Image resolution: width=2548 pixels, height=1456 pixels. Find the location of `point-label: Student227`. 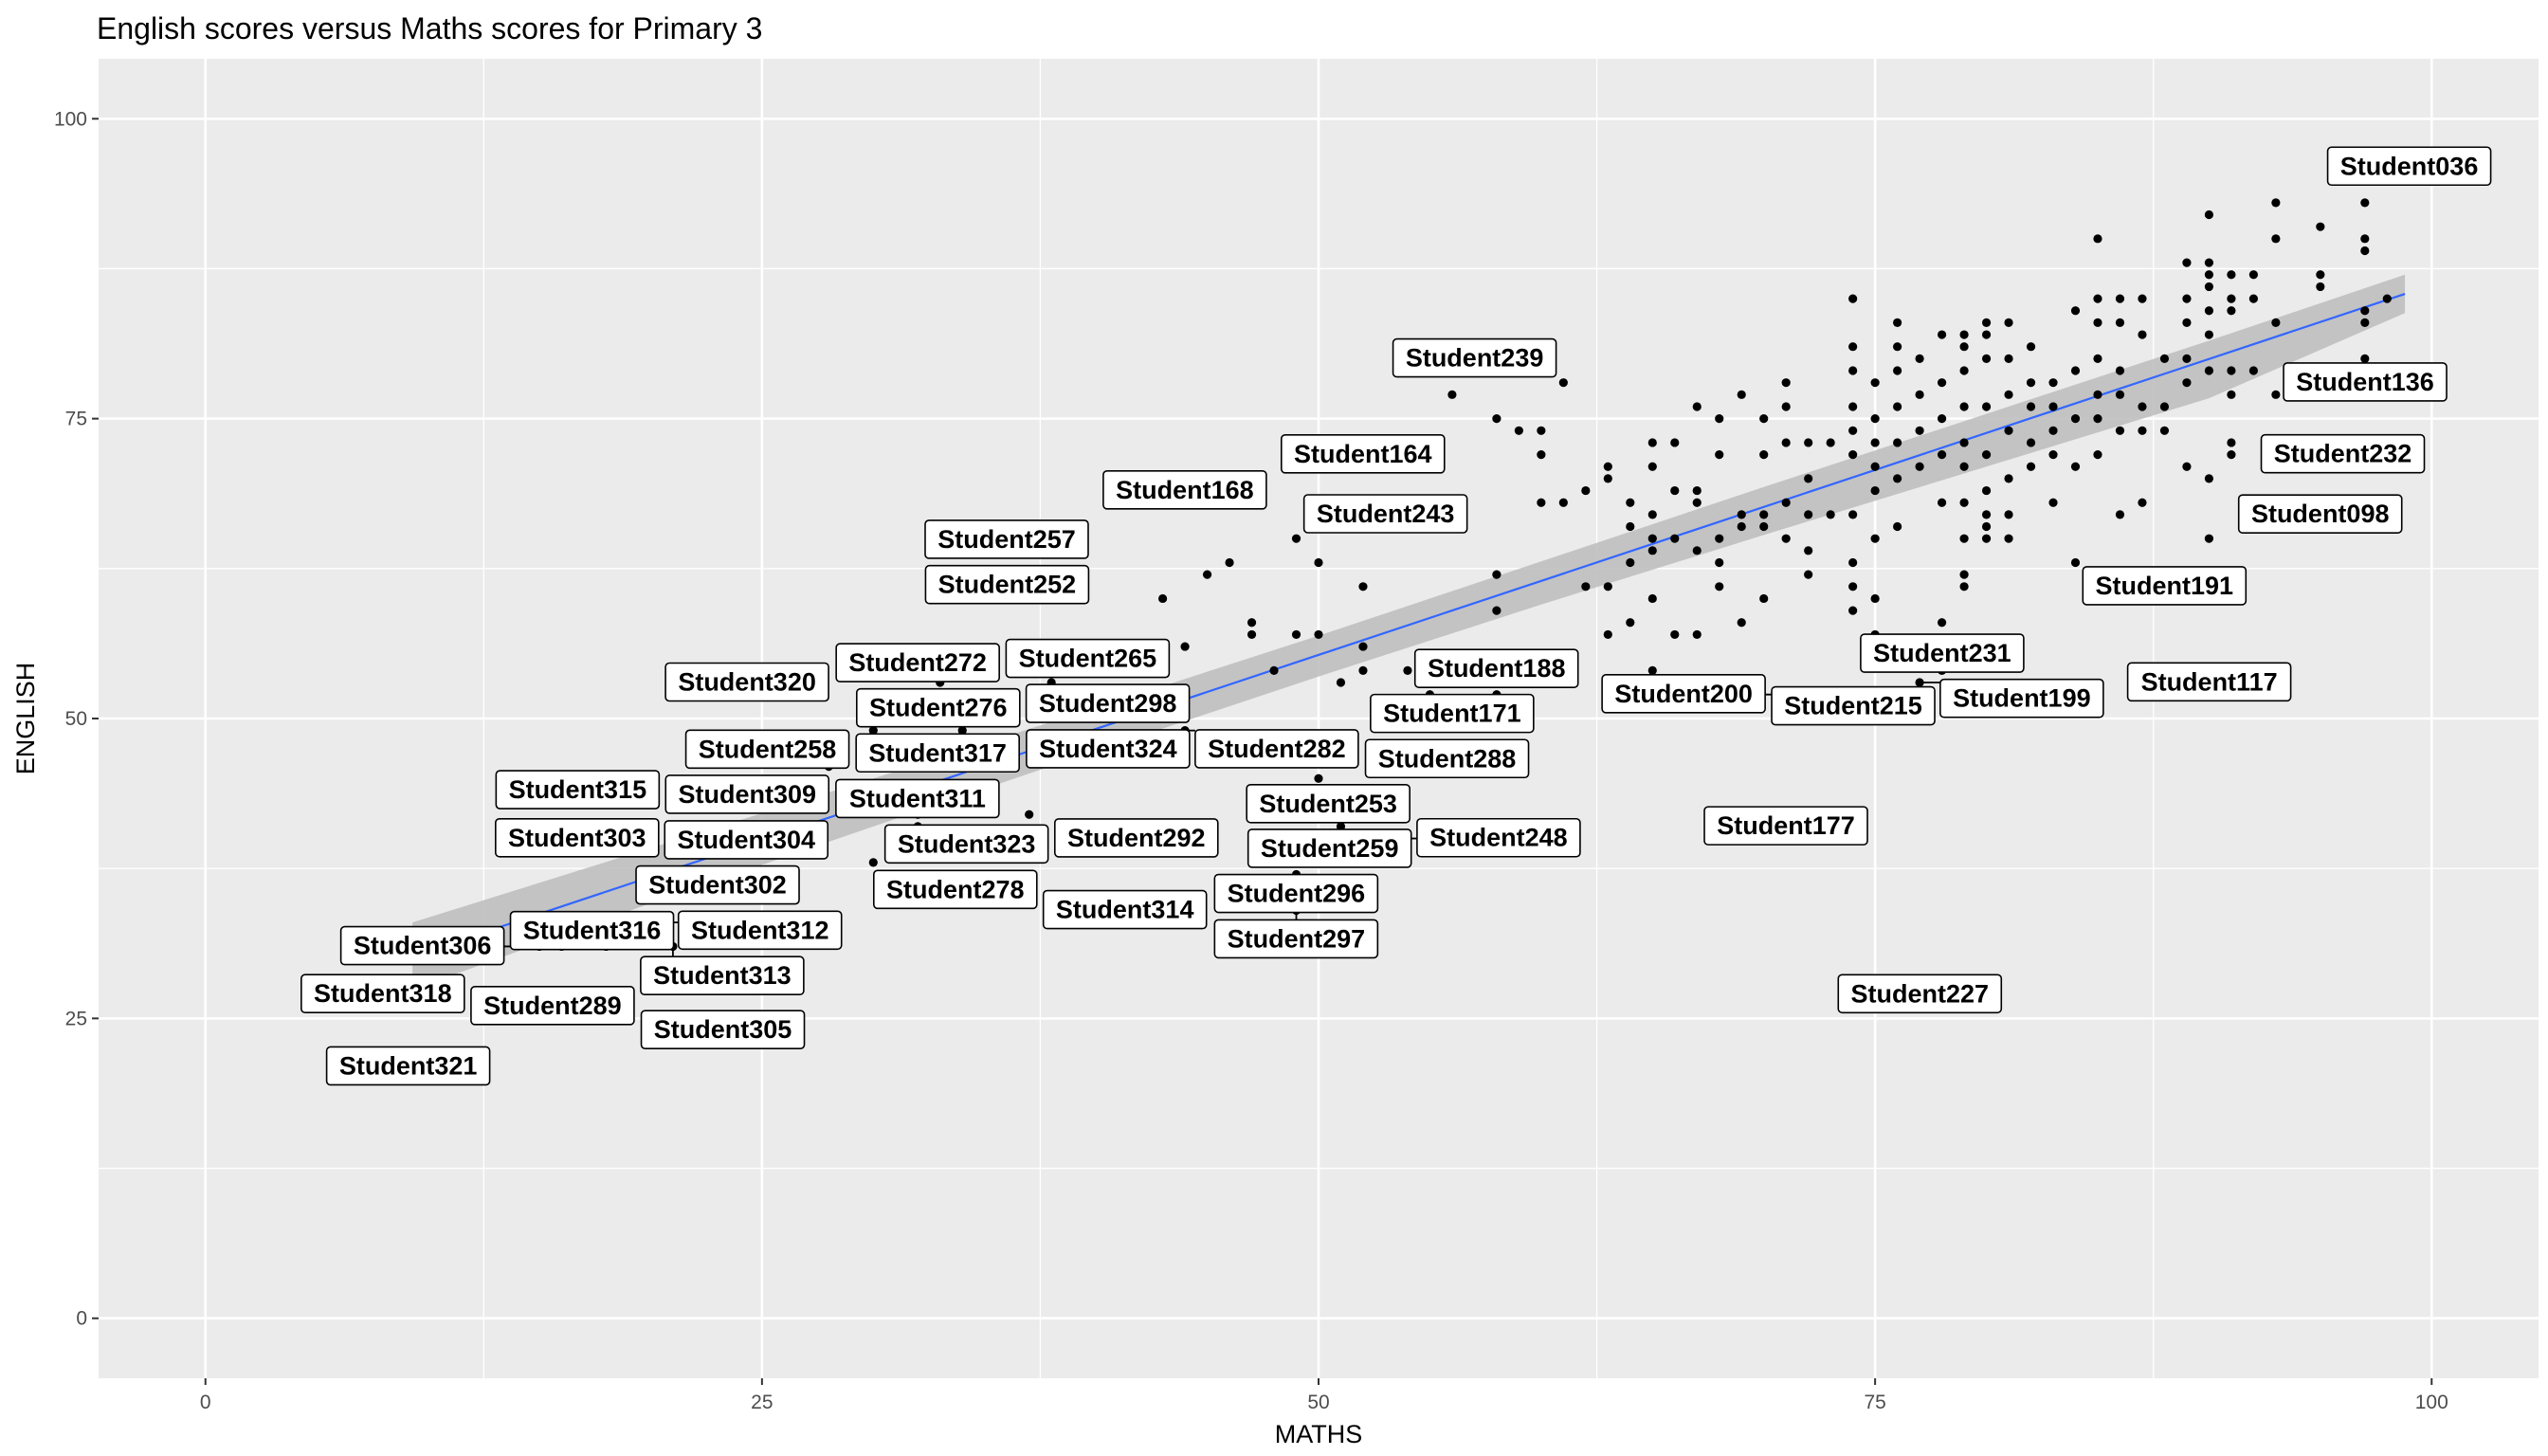

point-label: Student227 is located at coordinates (1920, 993).